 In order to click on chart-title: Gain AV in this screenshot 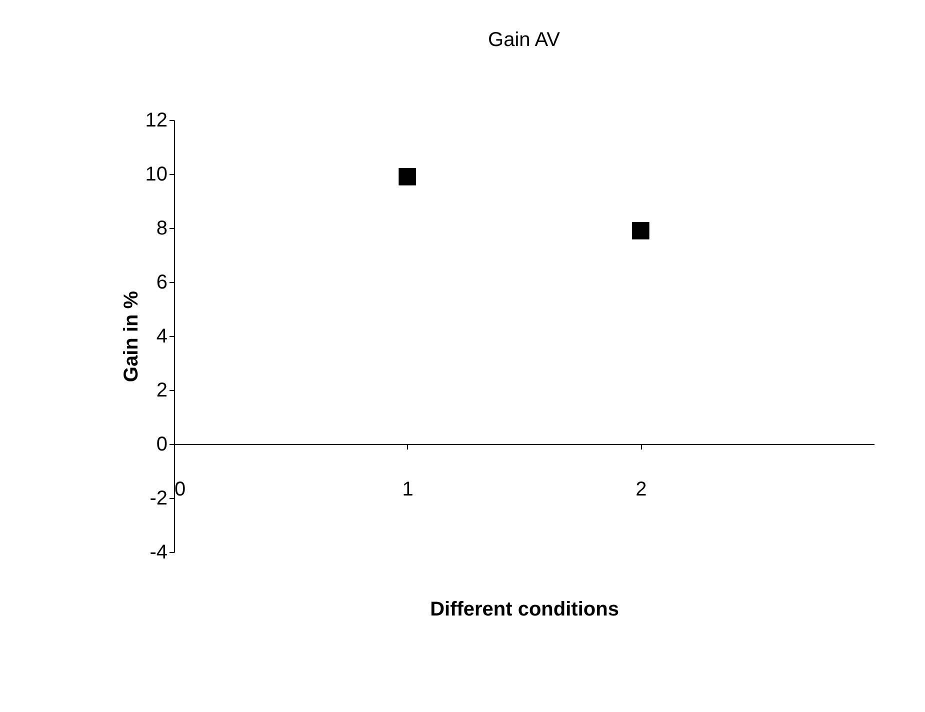, I will do `click(524, 40)`.